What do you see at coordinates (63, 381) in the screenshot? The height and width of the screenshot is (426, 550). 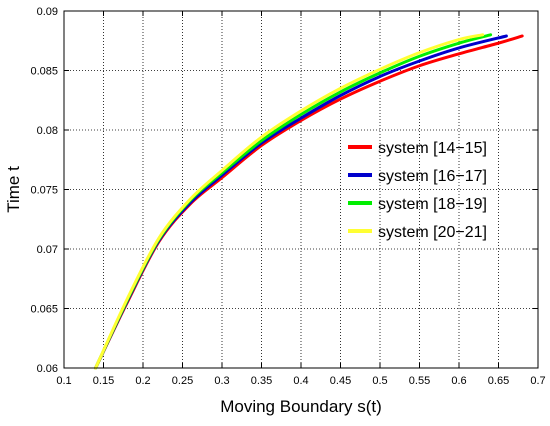 I see `x-tick-label: 0.1` at bounding box center [63, 381].